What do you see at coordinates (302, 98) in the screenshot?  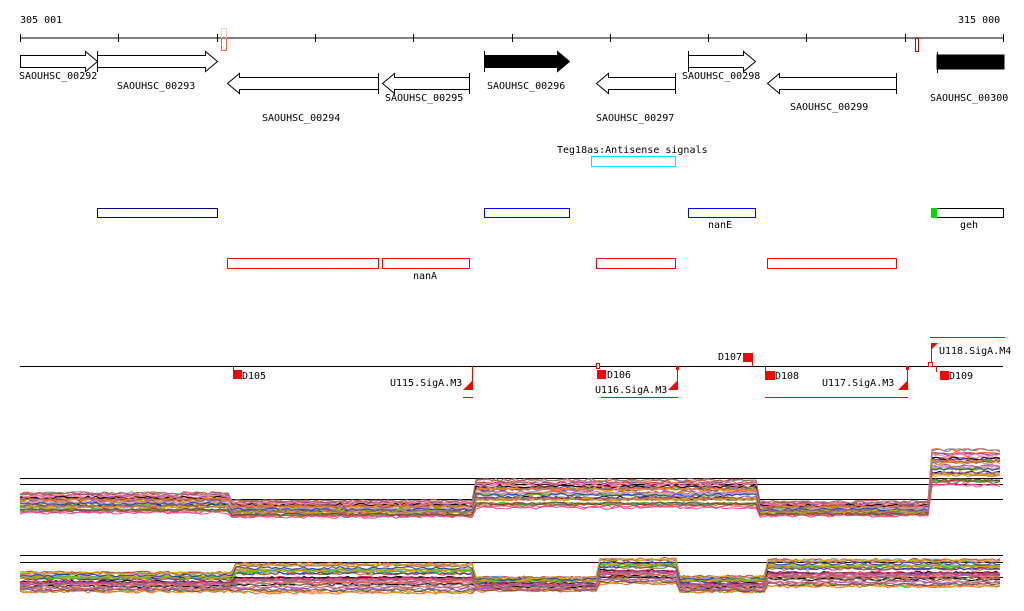 I see `gene-SAOUHSC_00294: SAOUHSC_00294` at bounding box center [302, 98].